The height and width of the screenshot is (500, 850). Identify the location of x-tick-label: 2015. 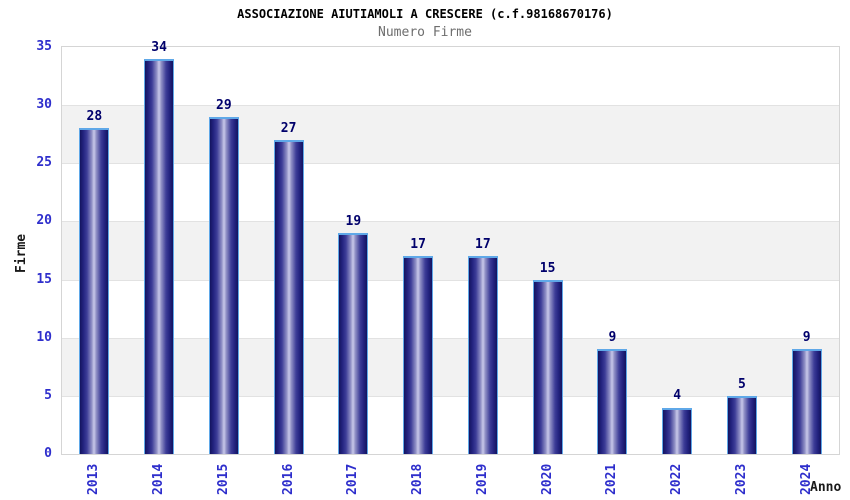
(223, 479).